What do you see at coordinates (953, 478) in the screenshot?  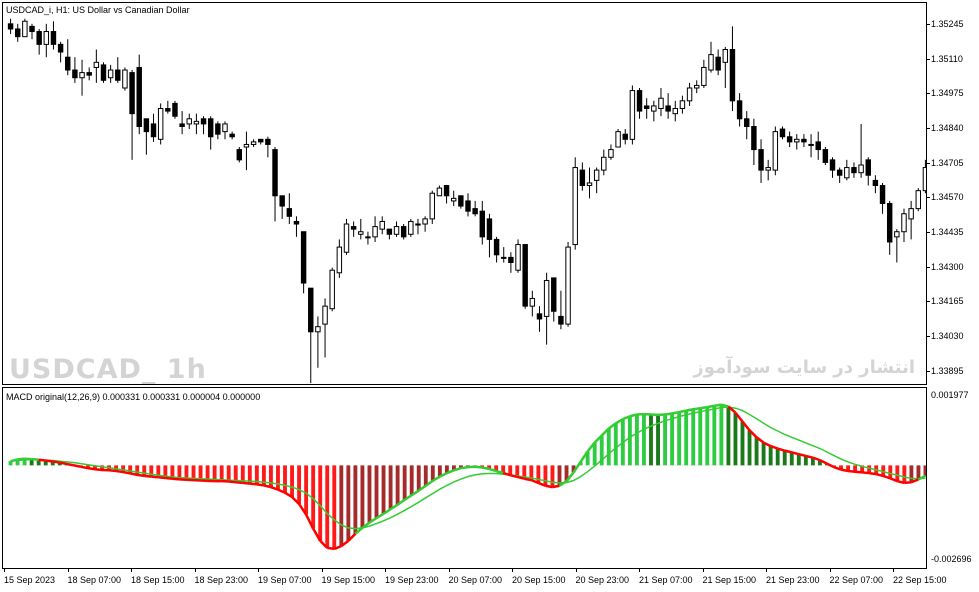 I see `macd-axis: 0.001977 -0.002696` at bounding box center [953, 478].